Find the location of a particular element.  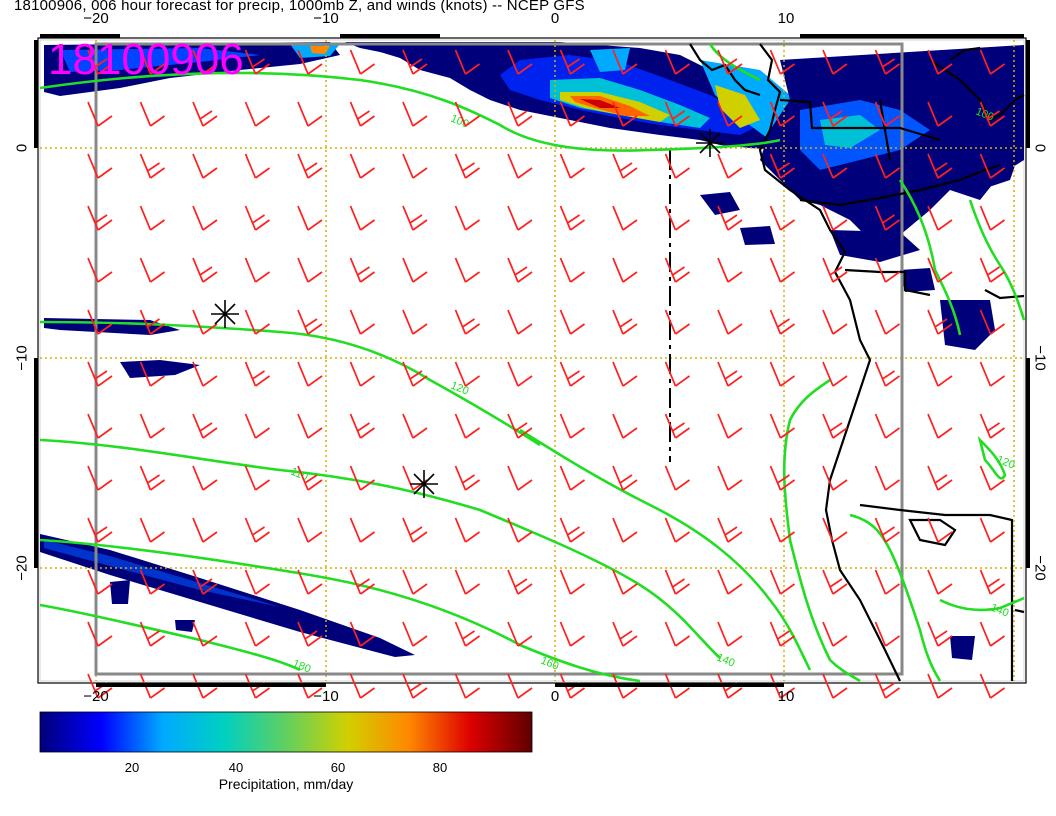

lon-tick-bottom: 0 is located at coordinates (555, 696).